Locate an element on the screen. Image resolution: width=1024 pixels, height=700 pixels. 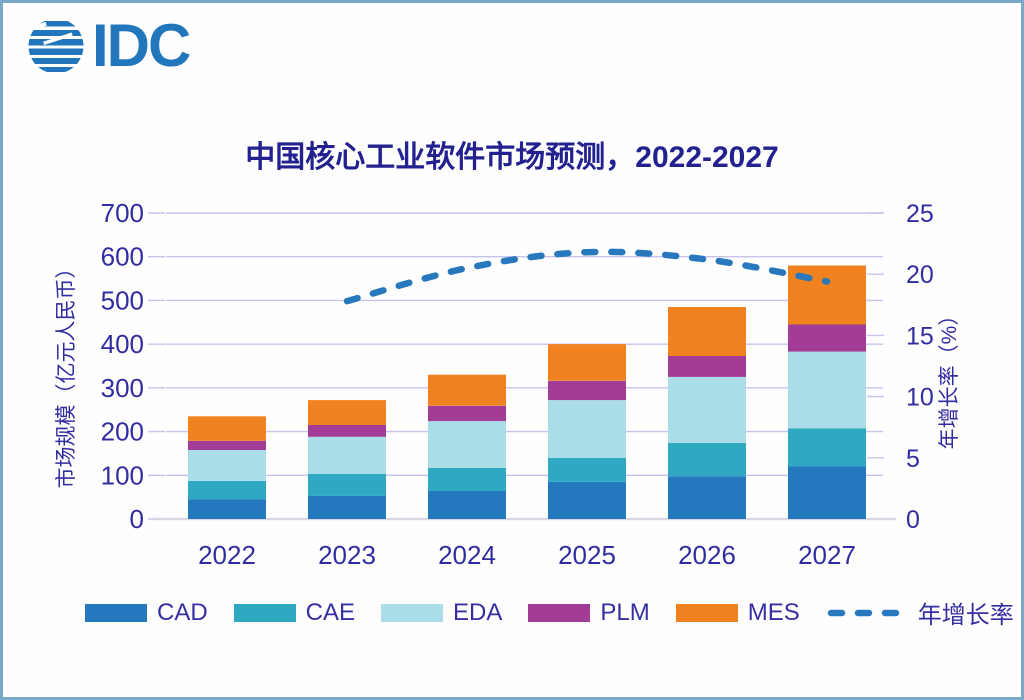
legend-label-PLM: PLM is located at coordinates (625, 612).